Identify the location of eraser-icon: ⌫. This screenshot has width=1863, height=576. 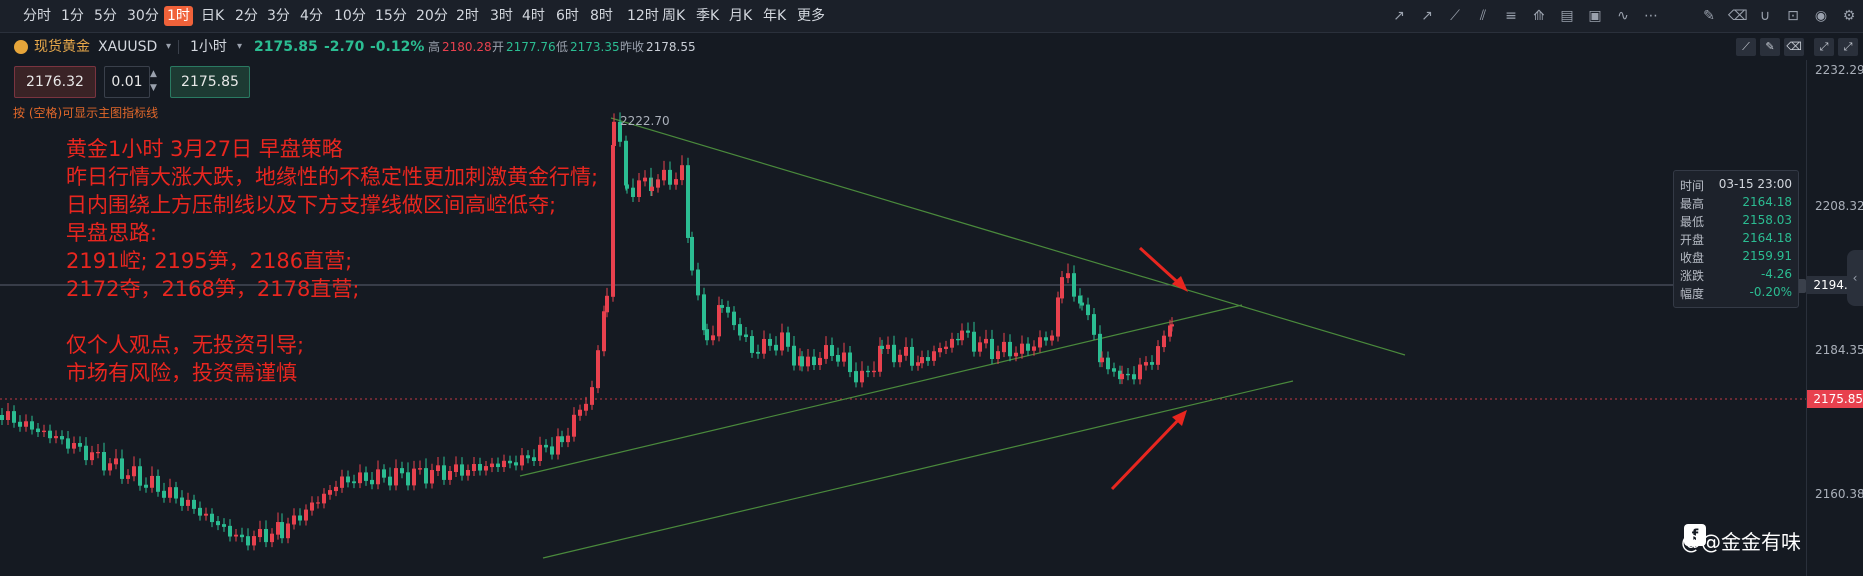
(1738, 16).